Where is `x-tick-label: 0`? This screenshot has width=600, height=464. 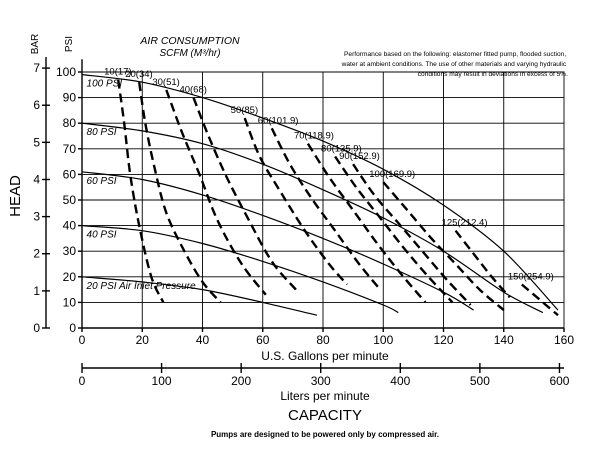
x-tick-label: 0 is located at coordinates (82, 340).